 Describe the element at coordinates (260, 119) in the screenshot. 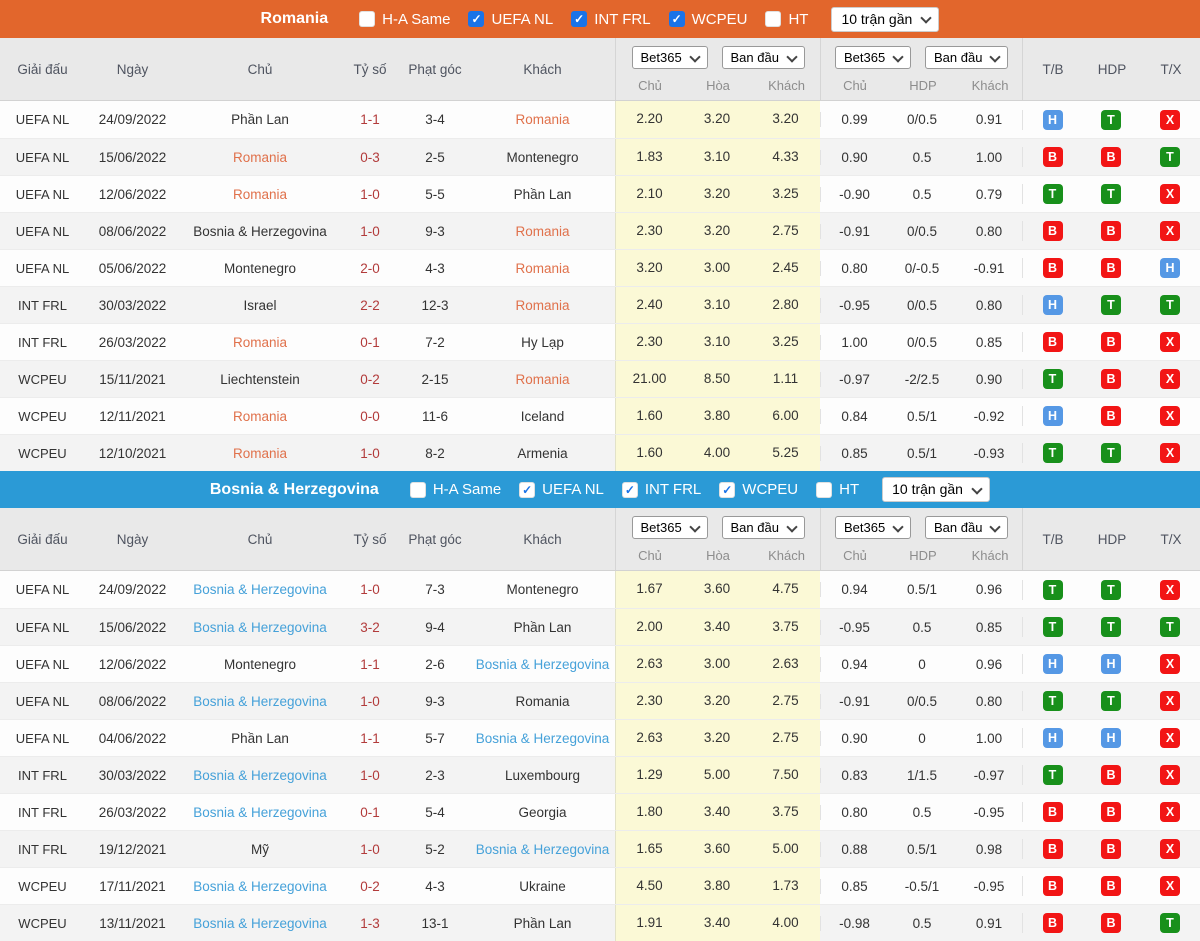

I see `home-team-cell: Phần Lan` at that location.